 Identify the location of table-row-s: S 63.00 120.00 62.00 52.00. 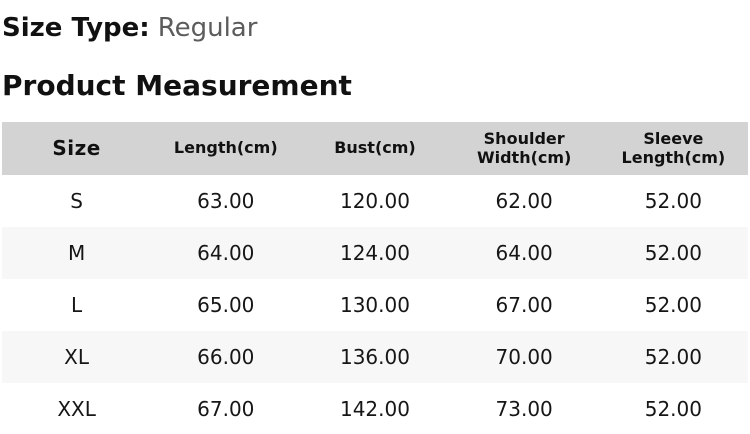
(375, 201).